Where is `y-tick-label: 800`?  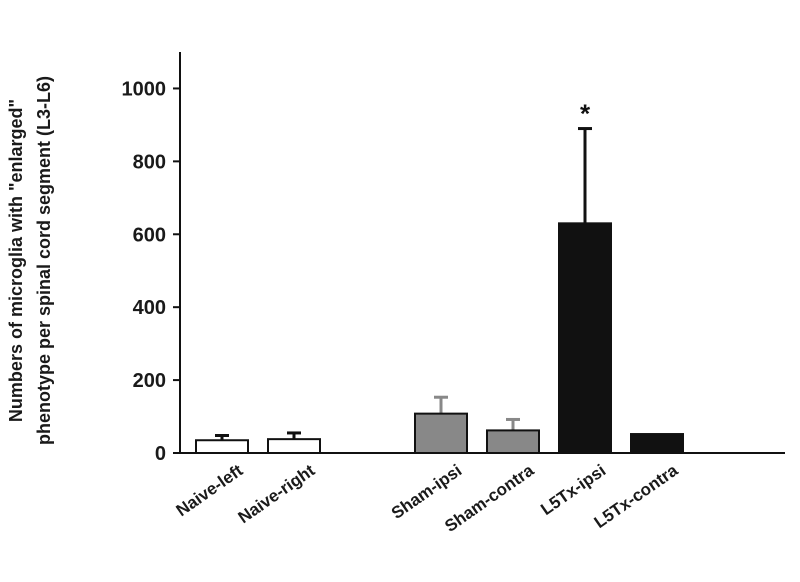
y-tick-label: 800 is located at coordinates (149, 162).